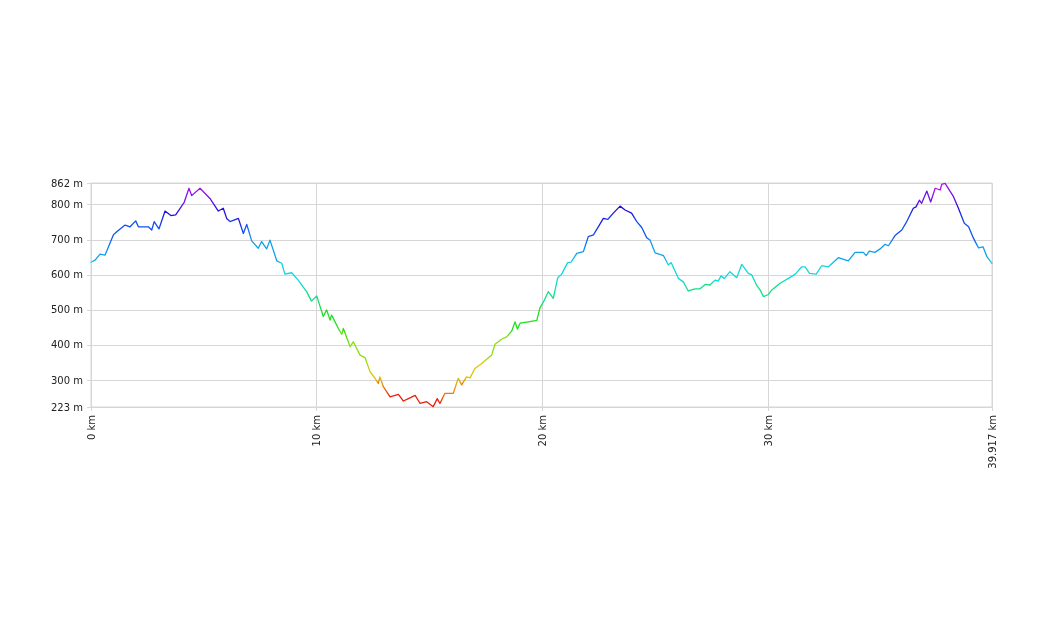 The height and width of the screenshot is (635, 1060). Describe the element at coordinates (66, 183) in the screenshot. I see `y-tick-label: 862 m` at that location.